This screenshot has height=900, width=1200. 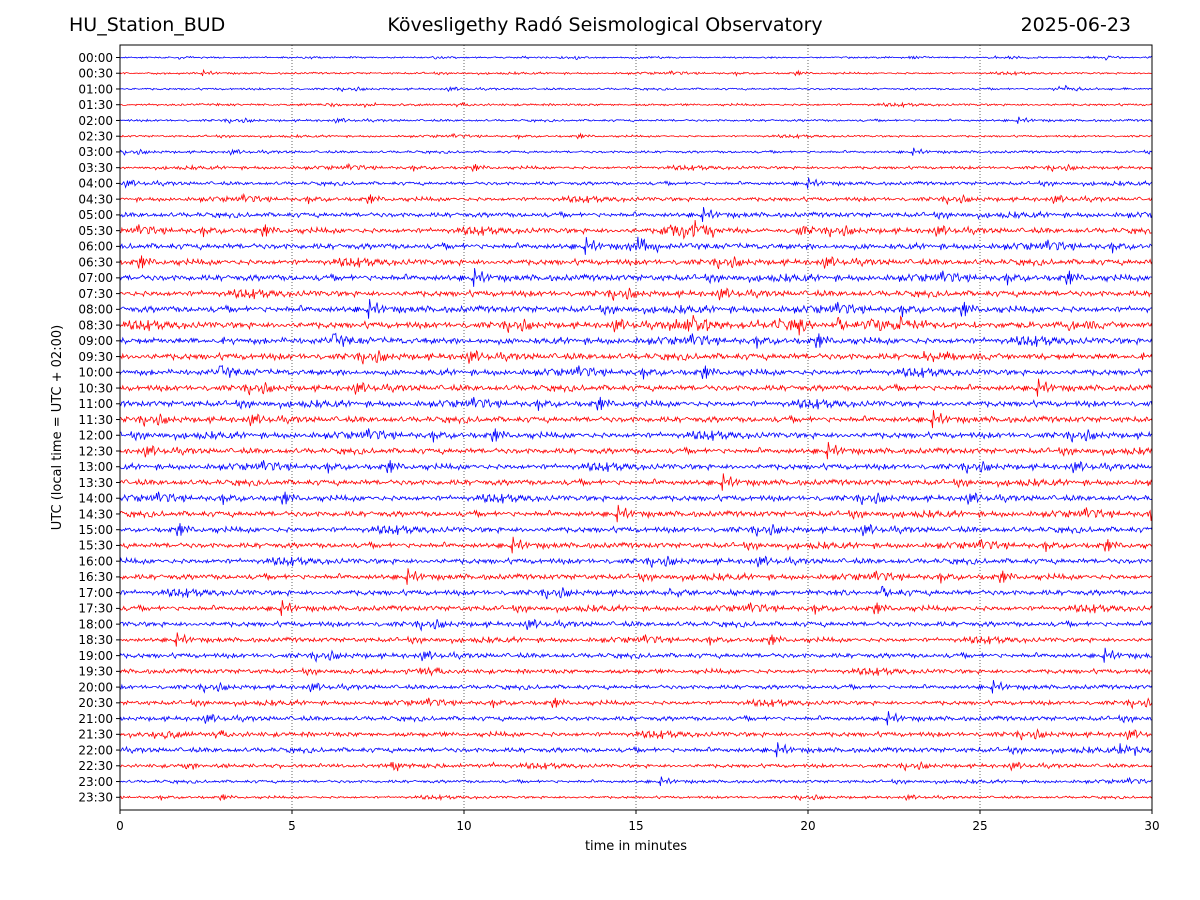 I want to click on y-tick-label: 00:30, so click(x=95, y=74).